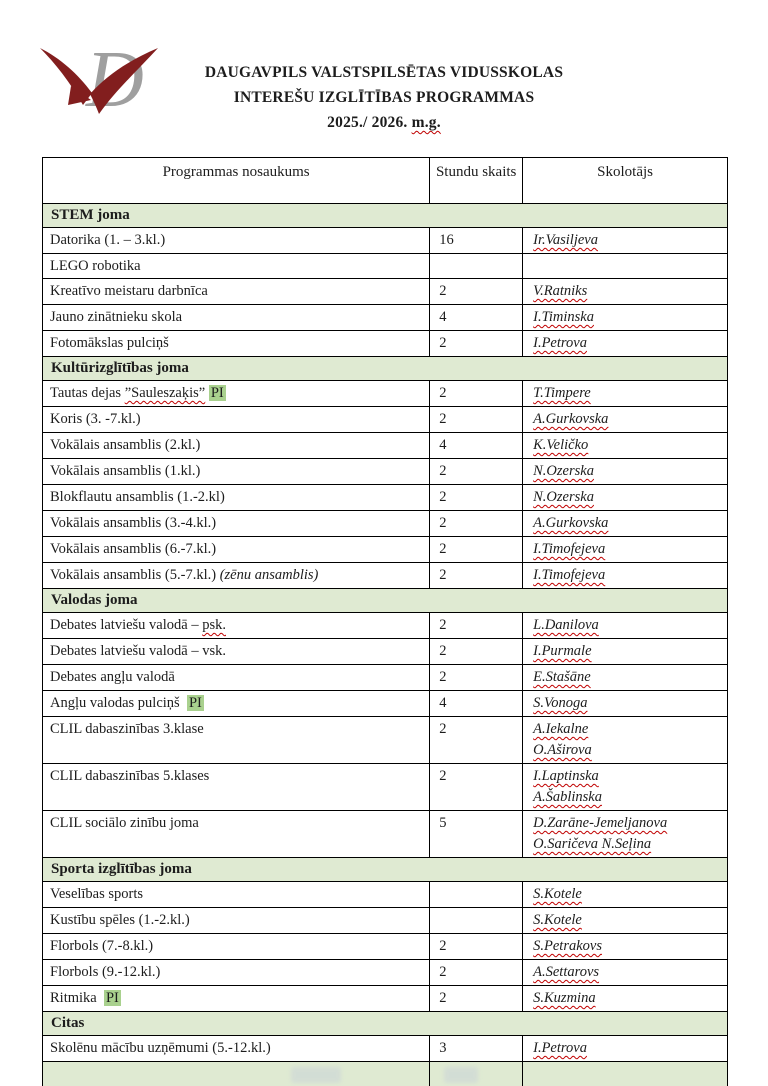  Describe the element at coordinates (625, 445) in the screenshot. I see `teacher-cell: K.Veličko` at that location.